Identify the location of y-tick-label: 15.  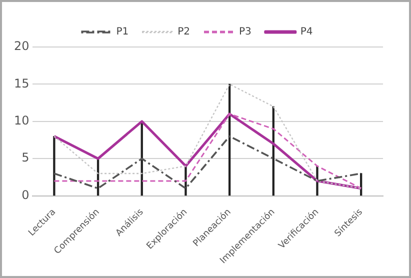
(22, 83).